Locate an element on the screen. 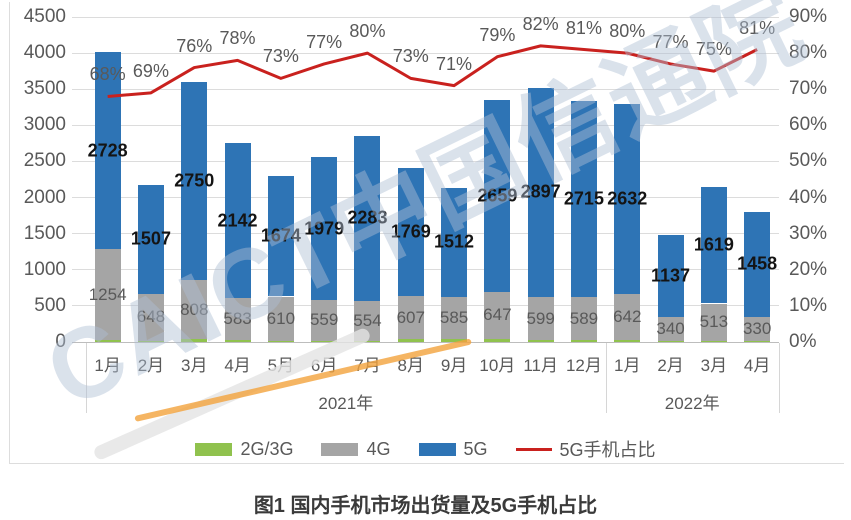  bar-label-5g: 1674 is located at coordinates (280, 235).